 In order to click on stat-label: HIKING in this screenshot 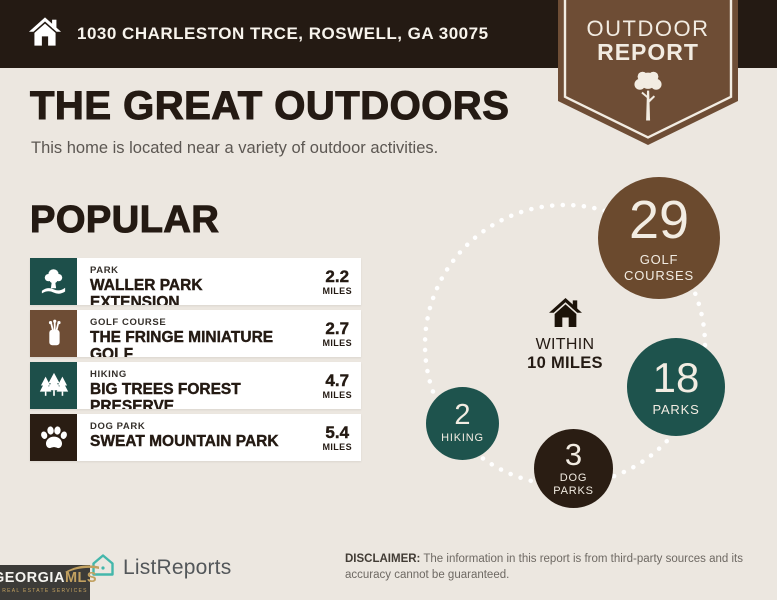, I will do `click(462, 438)`.